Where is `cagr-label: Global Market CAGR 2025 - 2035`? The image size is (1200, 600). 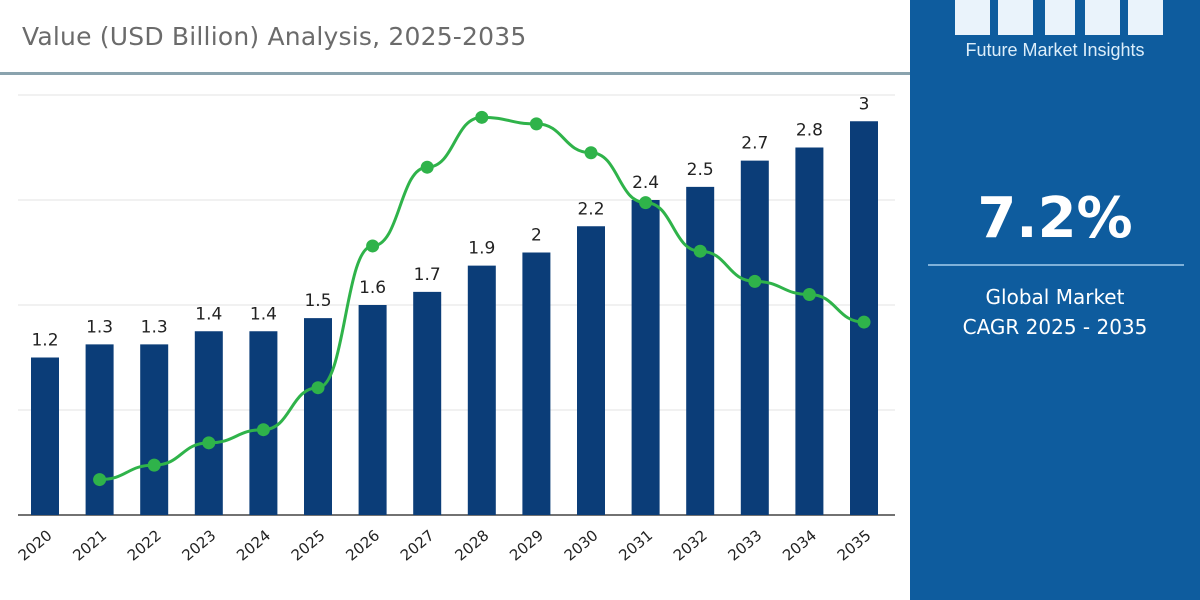
cagr-label: Global Market CAGR 2025 - 2035 is located at coordinates (1055, 312).